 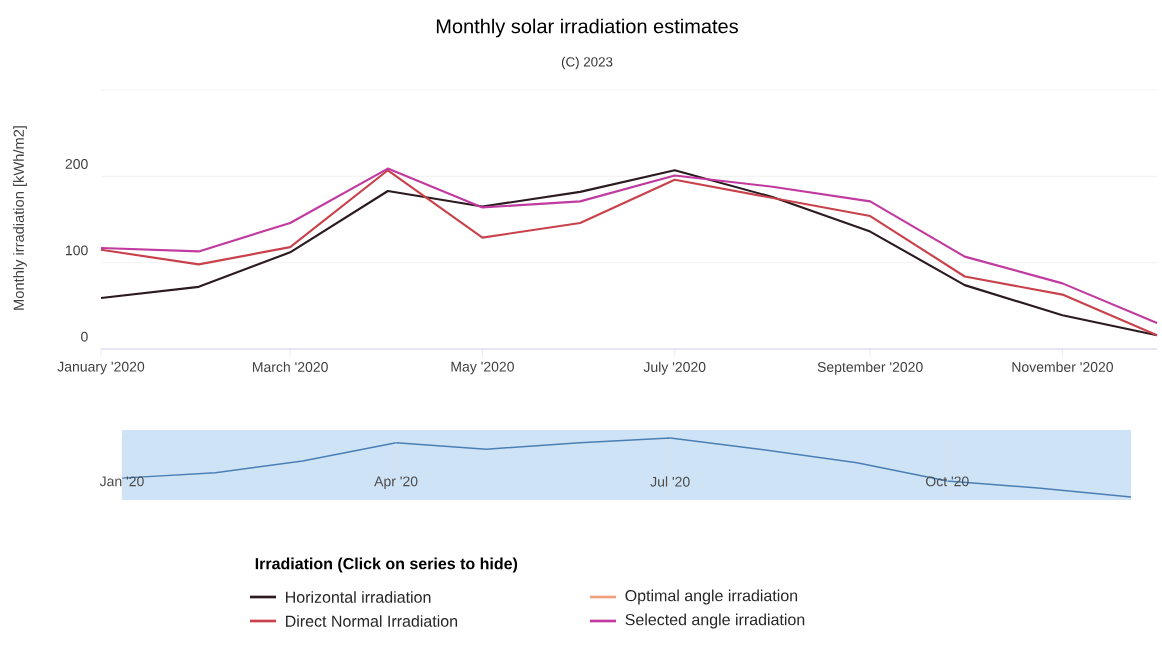 What do you see at coordinates (674, 368) in the screenshot?
I see `x-tick-label: July '2020` at bounding box center [674, 368].